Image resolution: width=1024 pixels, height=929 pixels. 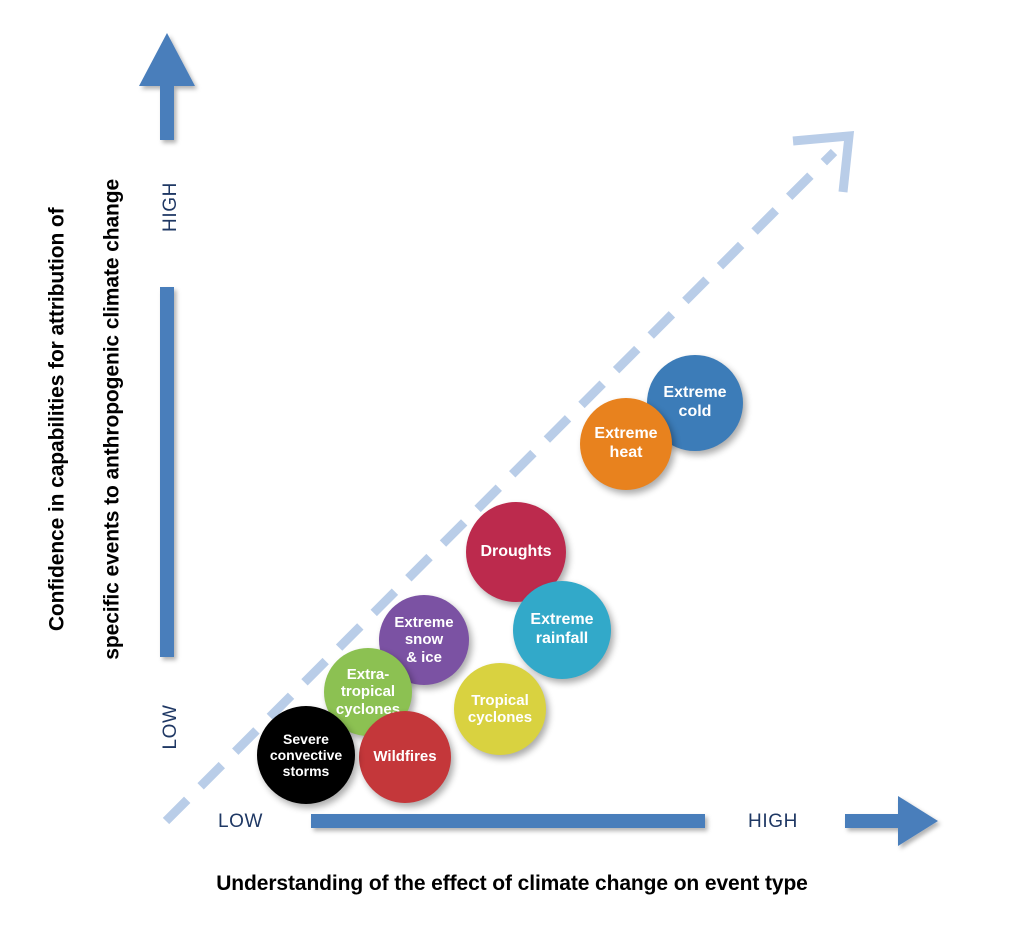 I want to click on bubble-label: Tropical cyclones, so click(x=500, y=708).